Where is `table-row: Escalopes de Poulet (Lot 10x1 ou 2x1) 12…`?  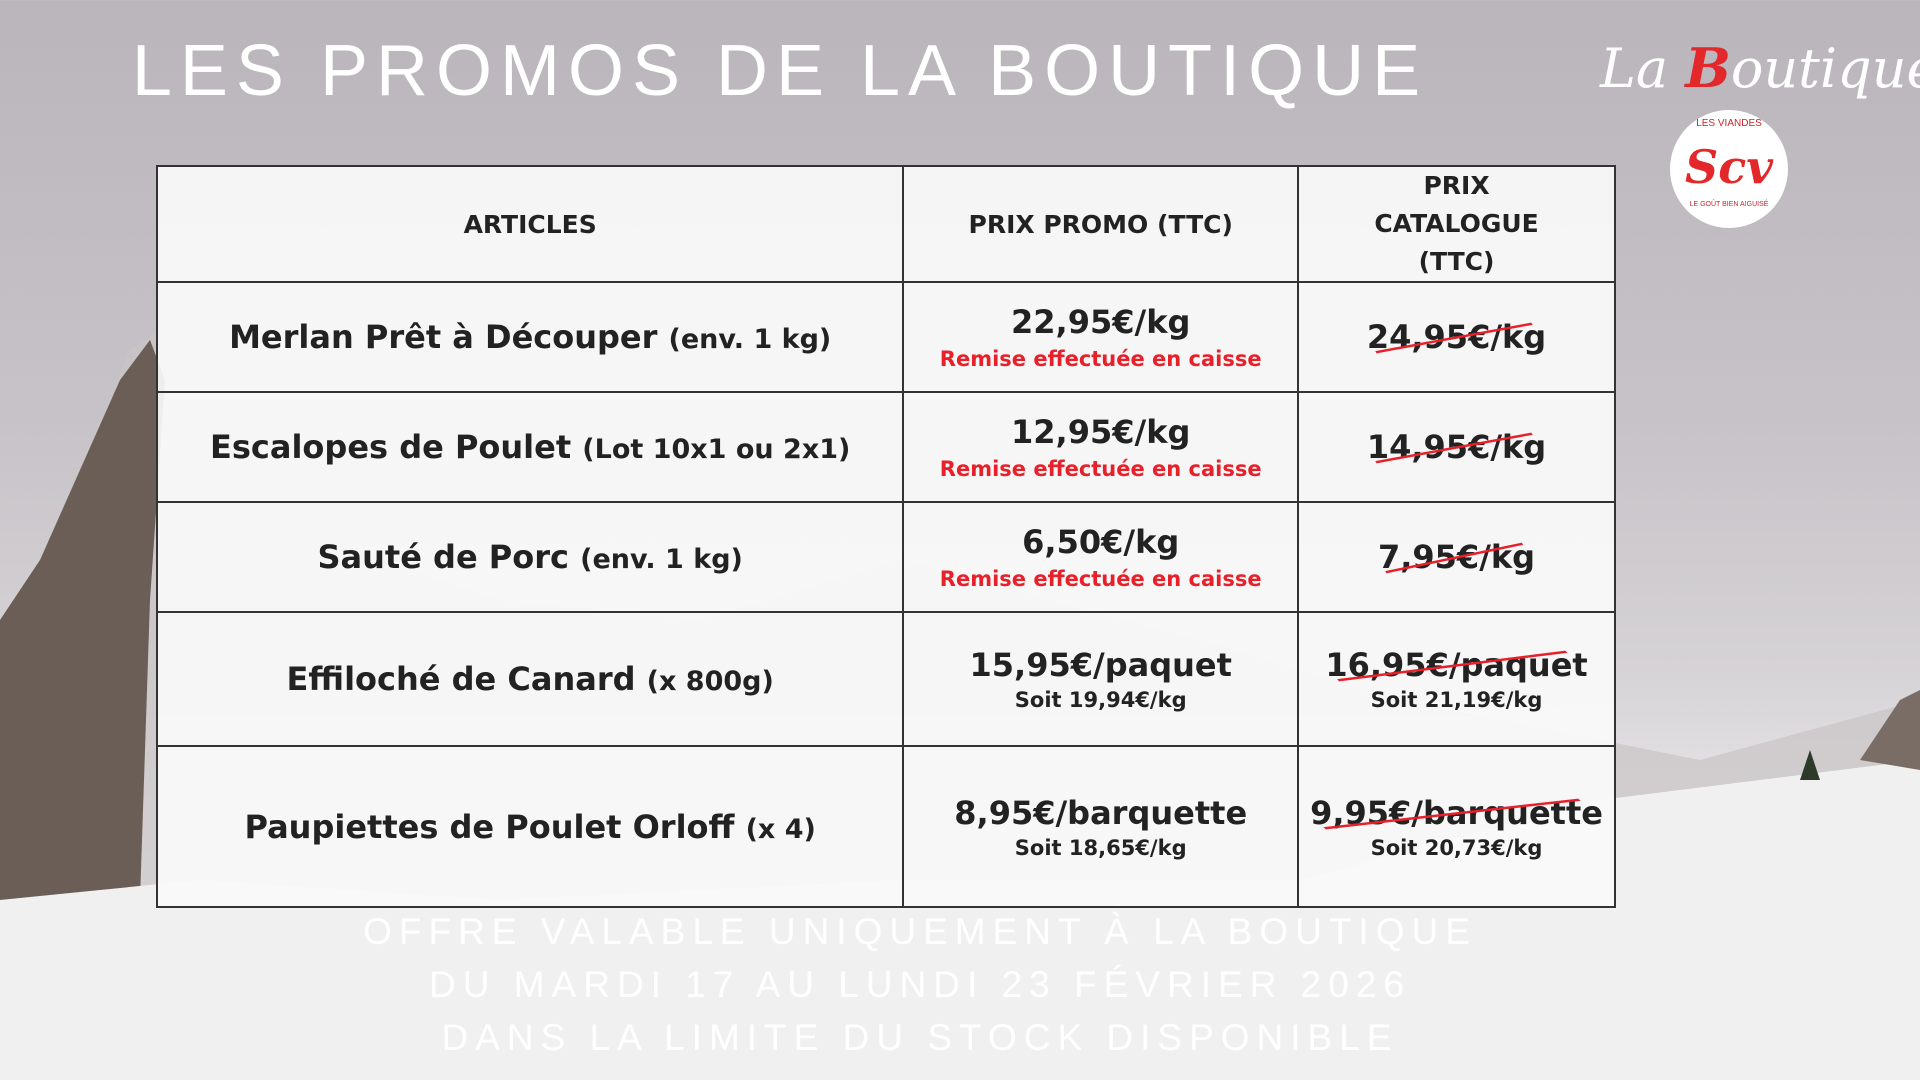 table-row: Escalopes de Poulet (Lot 10x1 ou 2x1) 12… is located at coordinates (885, 447).